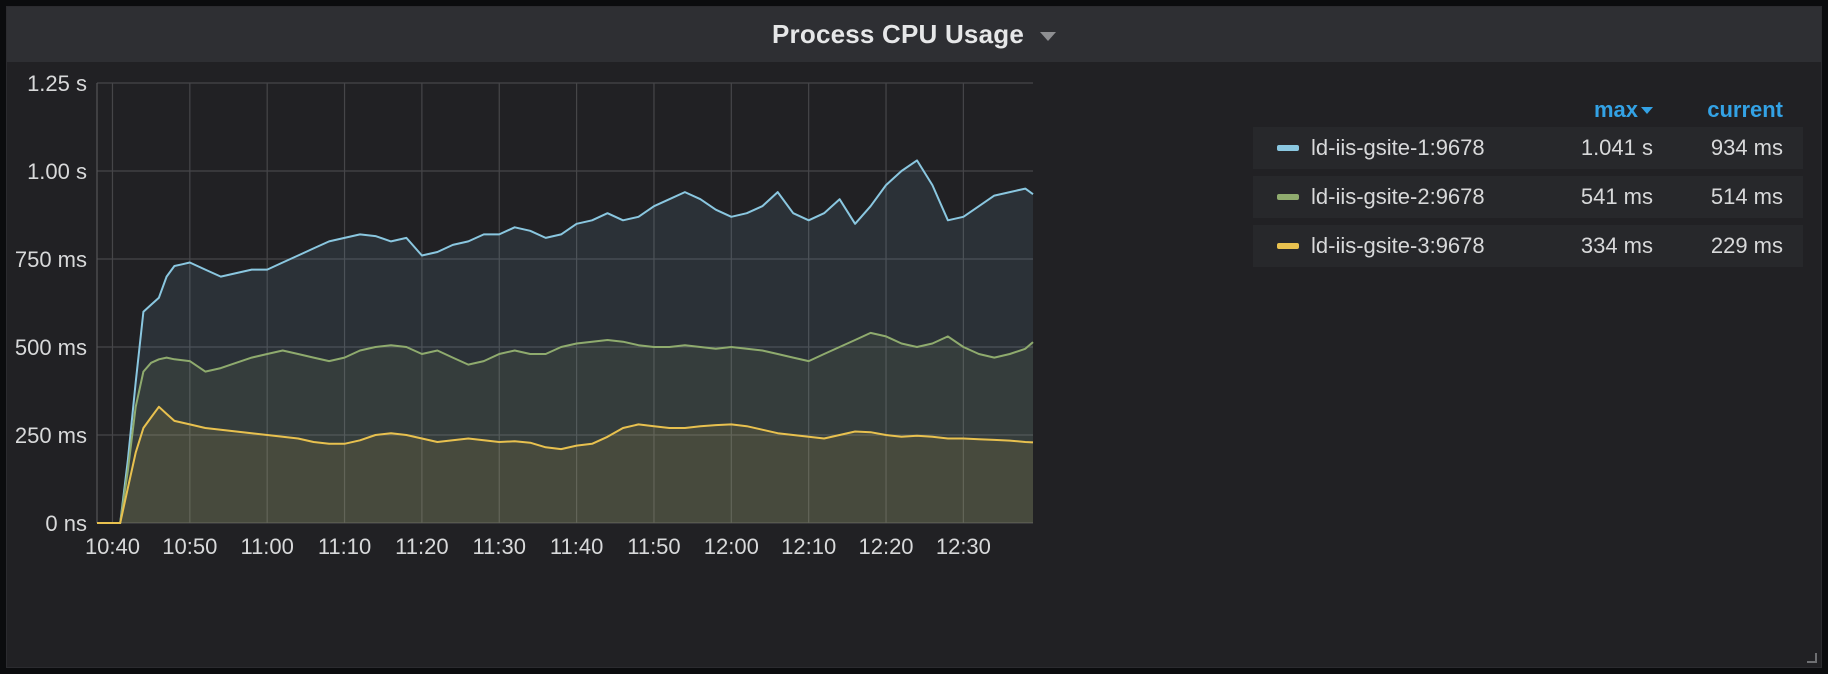 This screenshot has height=674, width=1828. Describe the element at coordinates (1616, 147) in the screenshot. I see `legend-series-max: 1.041 s` at that location.